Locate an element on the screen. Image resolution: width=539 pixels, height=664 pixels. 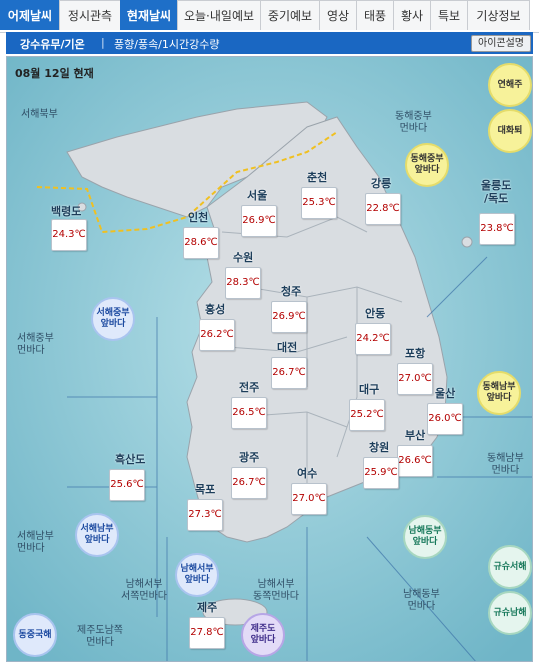
station-temp-gangneung: 22.8℃ is located at coordinates (383, 209).